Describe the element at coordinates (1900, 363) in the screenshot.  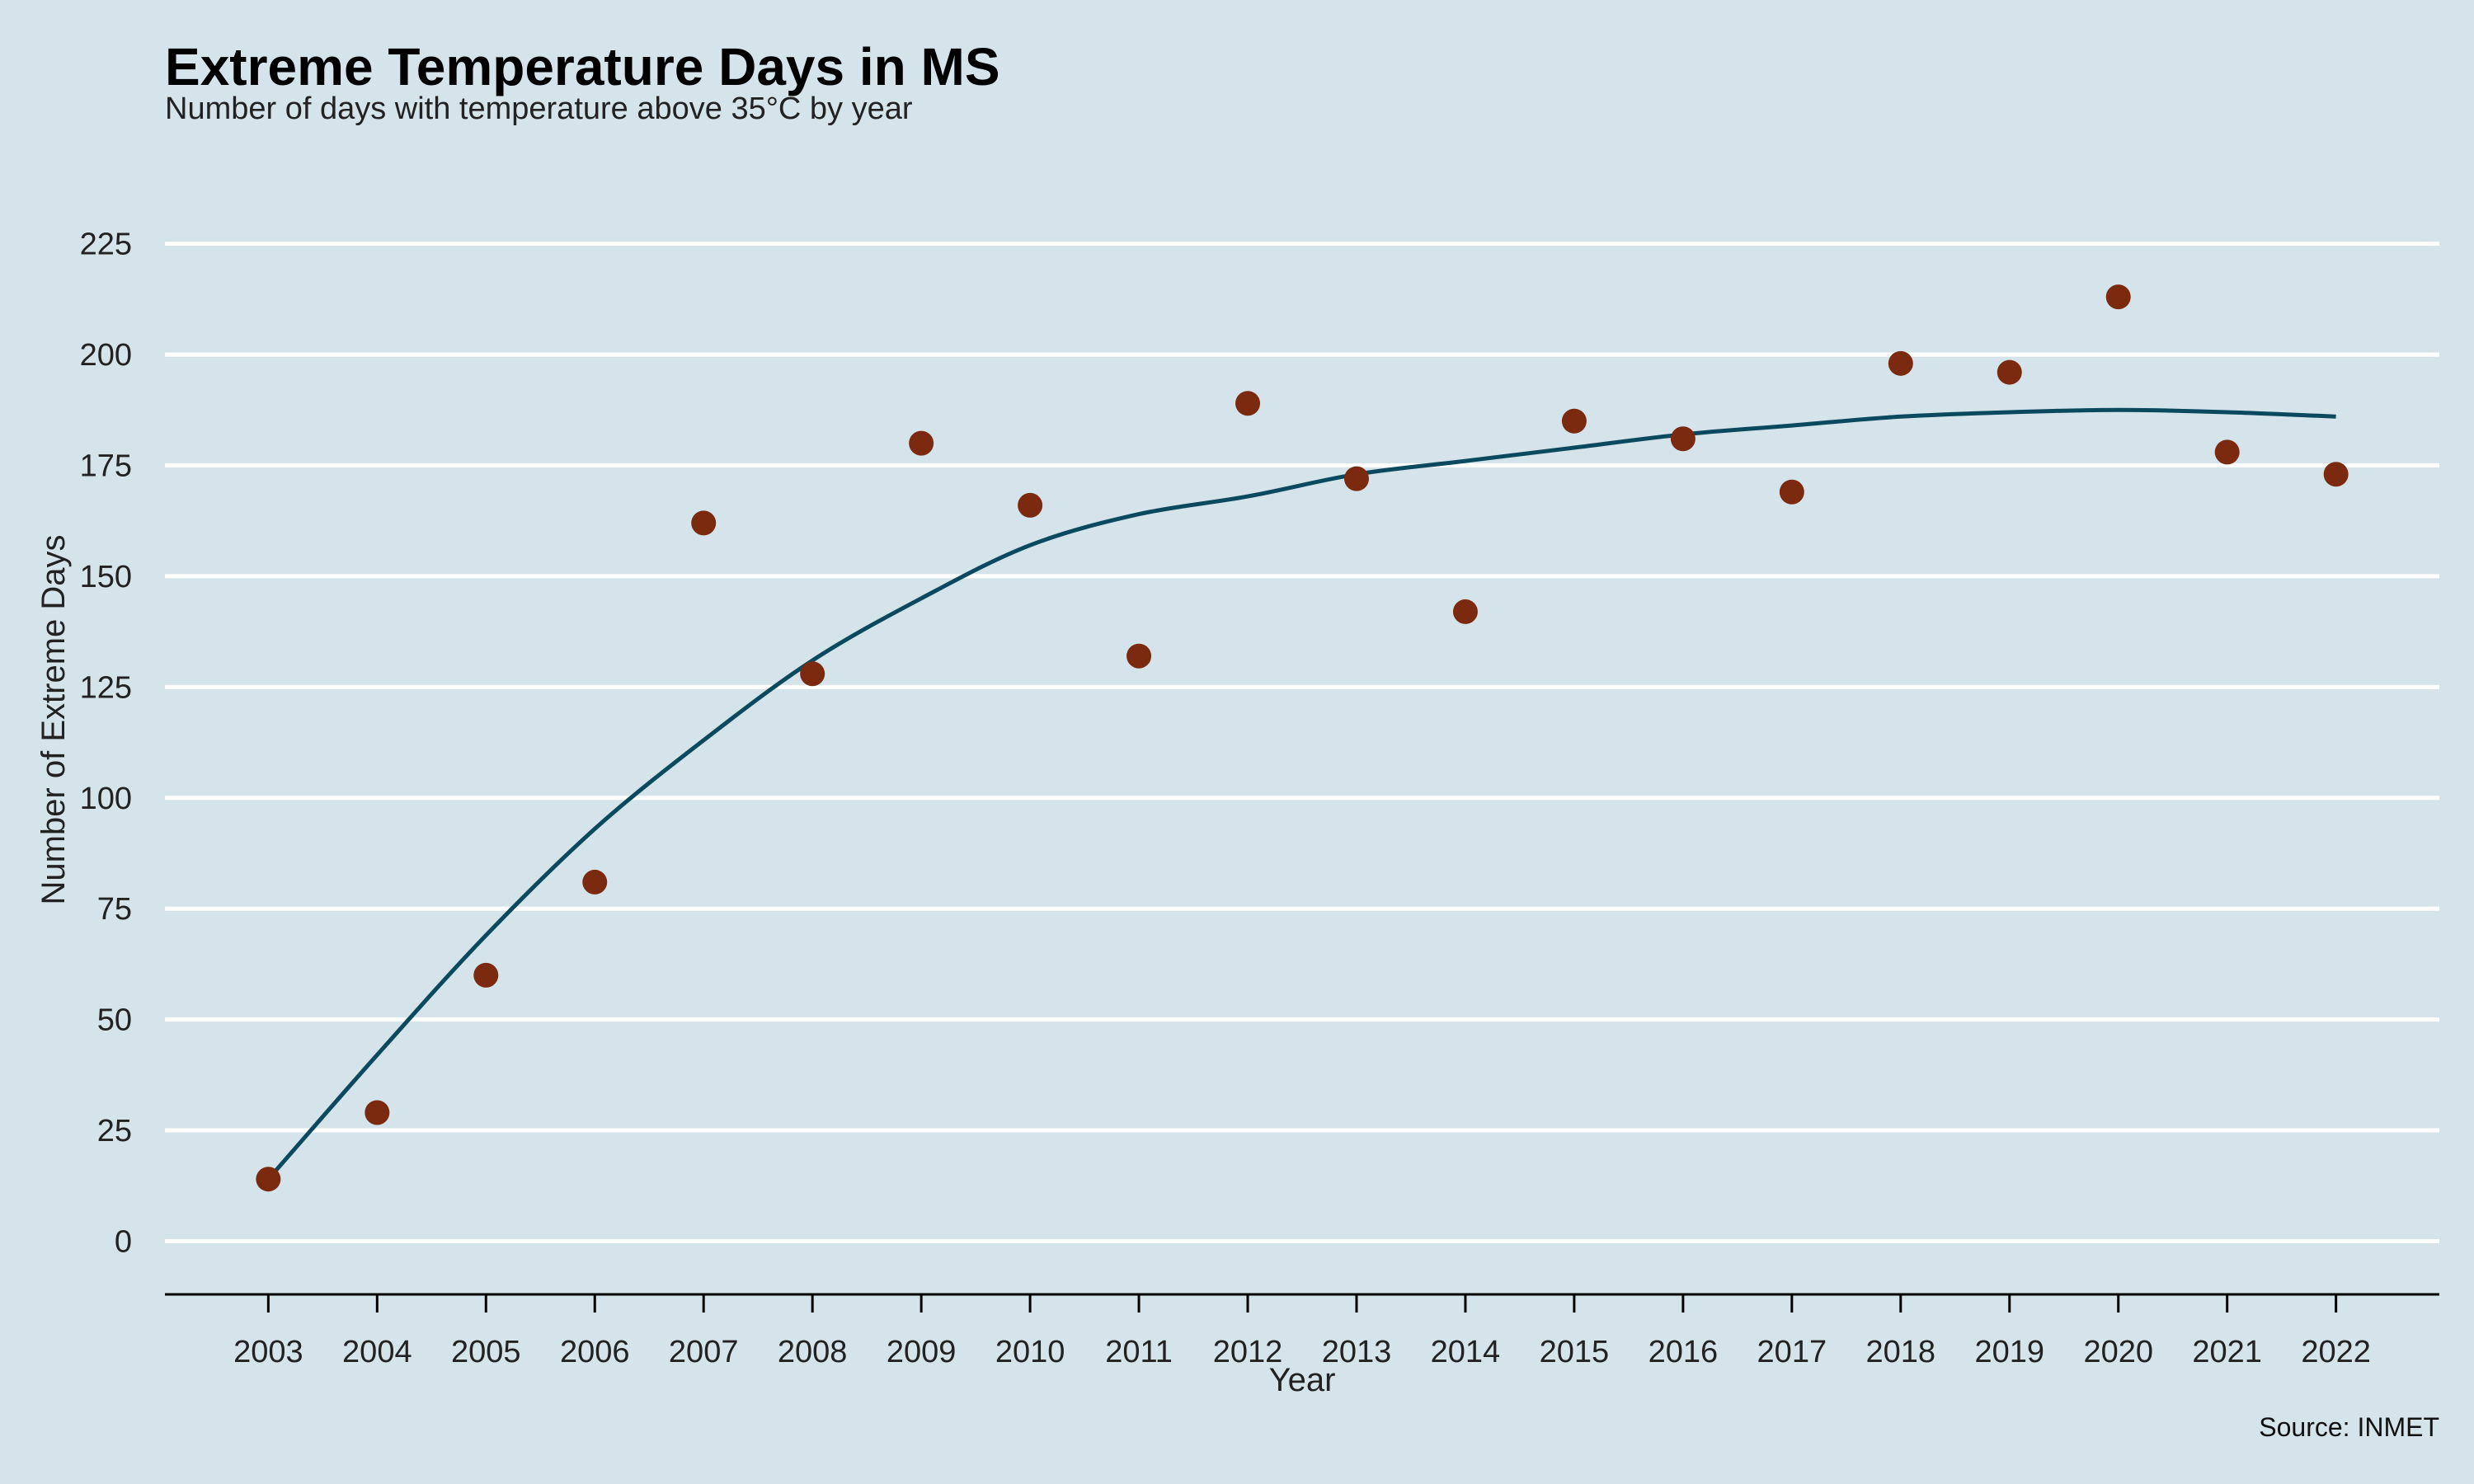
I see `data-point-2018` at that location.